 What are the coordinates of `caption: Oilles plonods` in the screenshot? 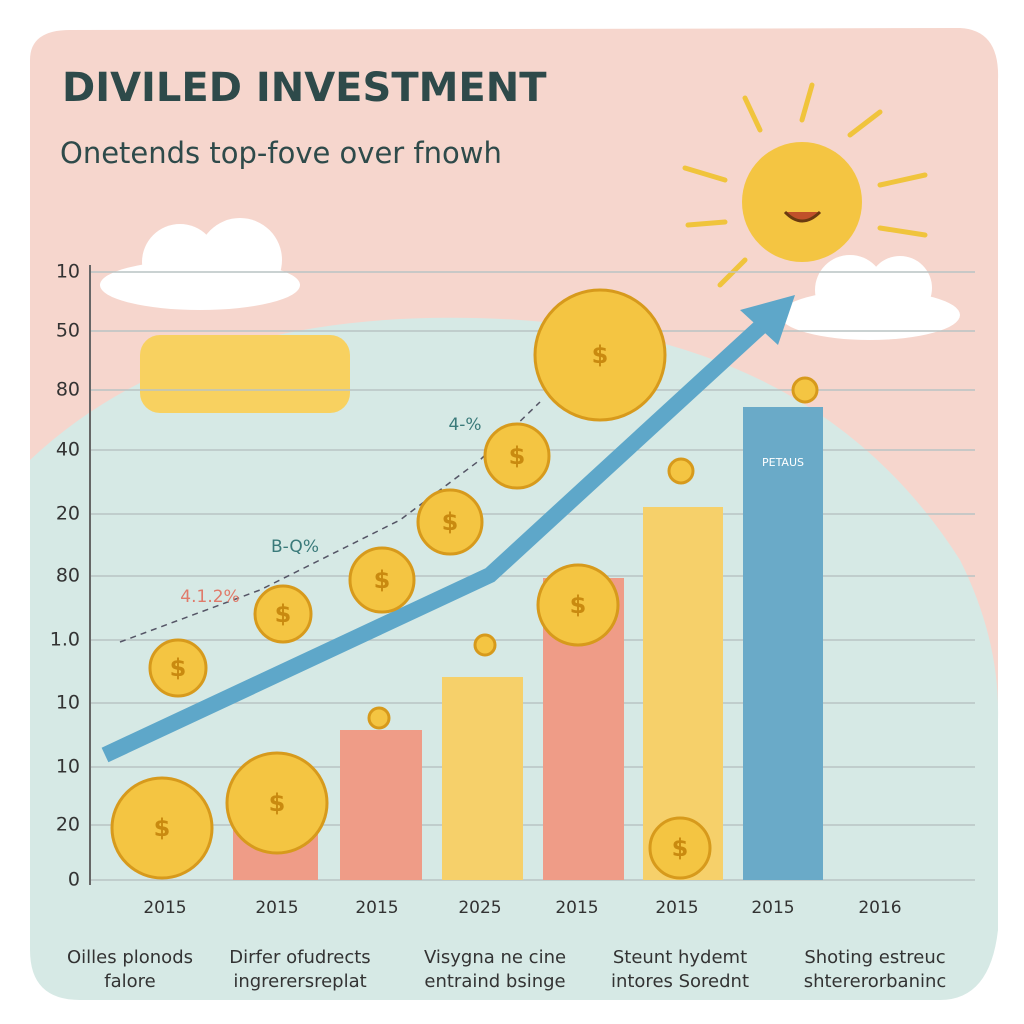 It's located at (130, 957).